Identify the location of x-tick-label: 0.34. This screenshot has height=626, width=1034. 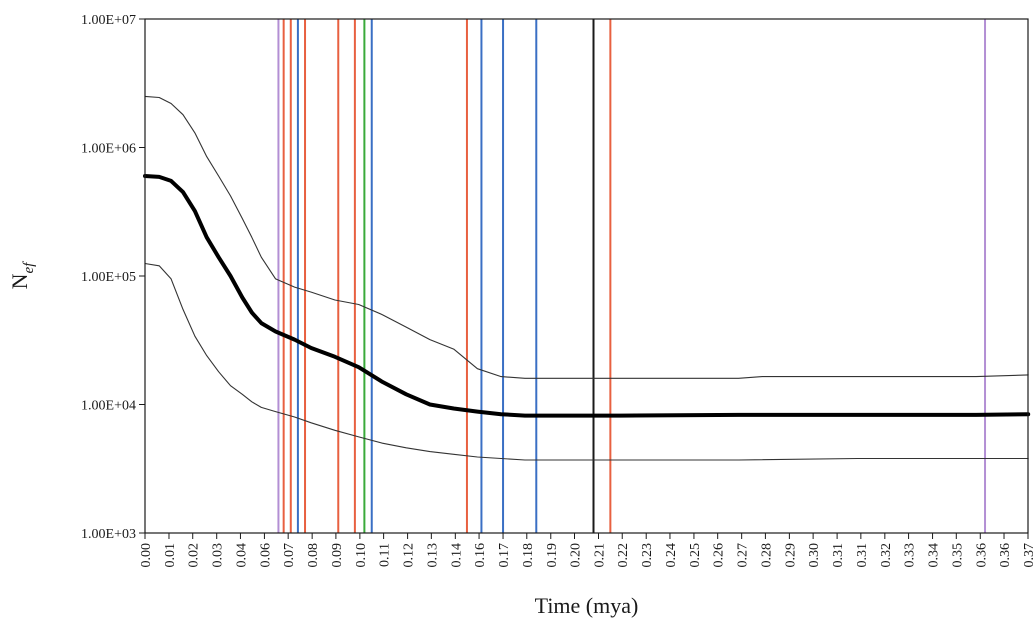
(934, 555).